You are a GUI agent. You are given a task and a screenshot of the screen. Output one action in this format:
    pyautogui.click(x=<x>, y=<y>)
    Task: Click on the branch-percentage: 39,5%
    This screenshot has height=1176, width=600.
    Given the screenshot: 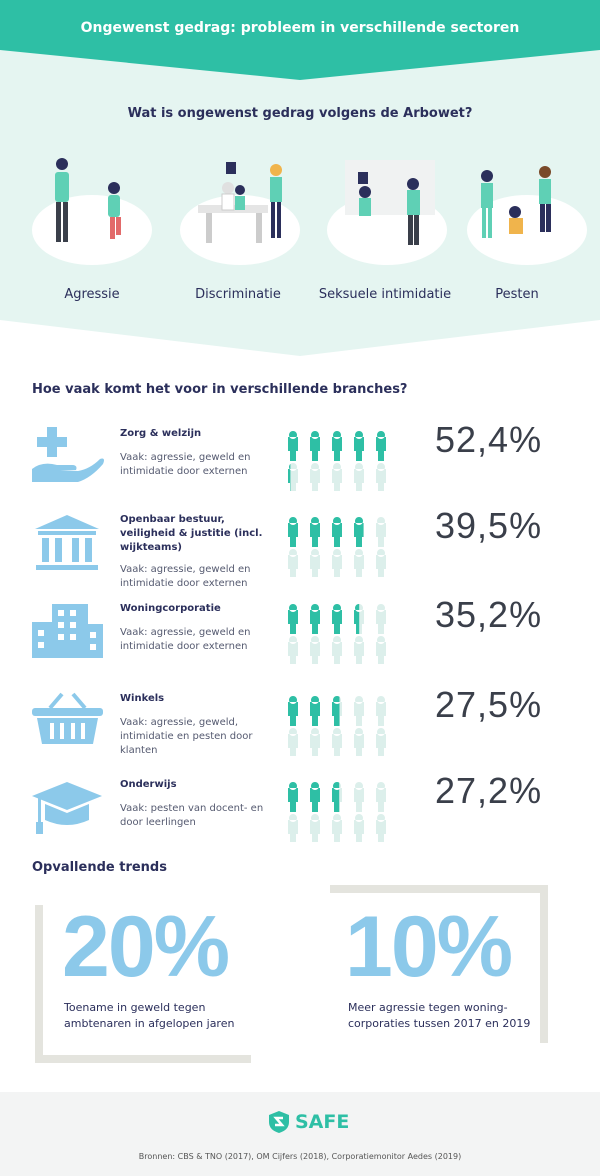 What is the action you would take?
    pyautogui.click(x=489, y=525)
    